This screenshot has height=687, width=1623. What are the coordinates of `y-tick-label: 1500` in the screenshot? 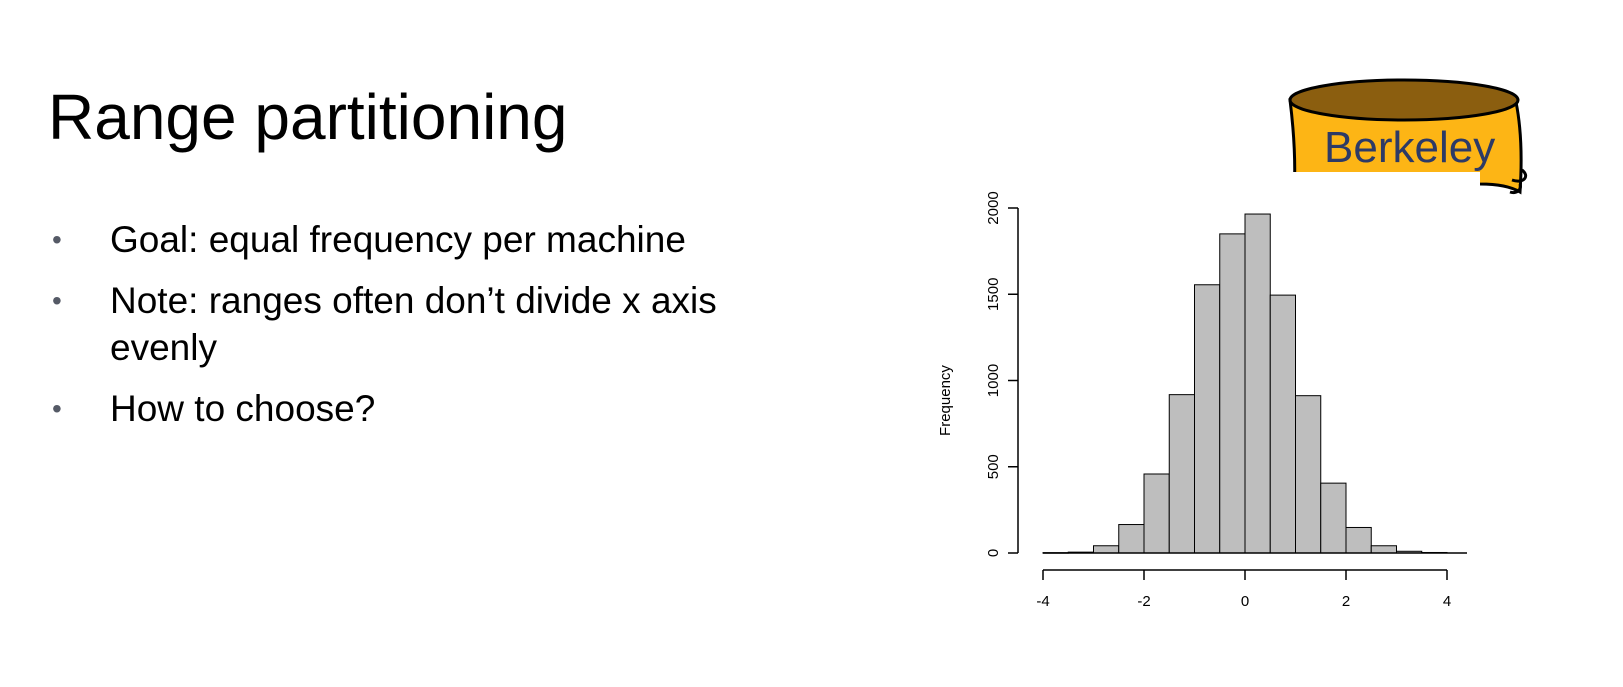 It's located at (993, 294).